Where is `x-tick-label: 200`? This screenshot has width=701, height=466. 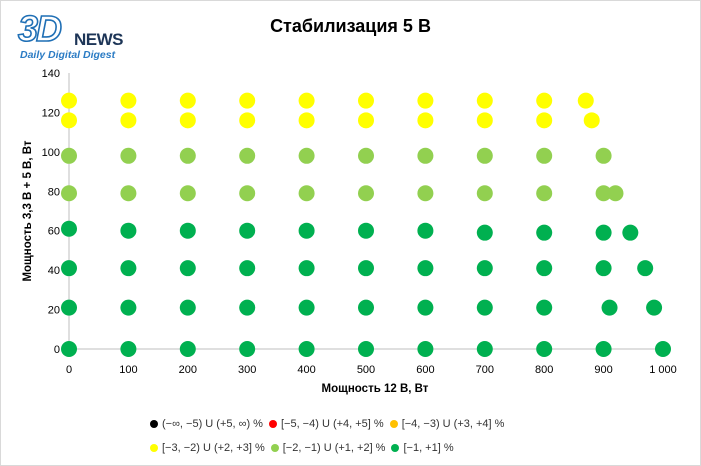
x-tick-label: 200 is located at coordinates (188, 370).